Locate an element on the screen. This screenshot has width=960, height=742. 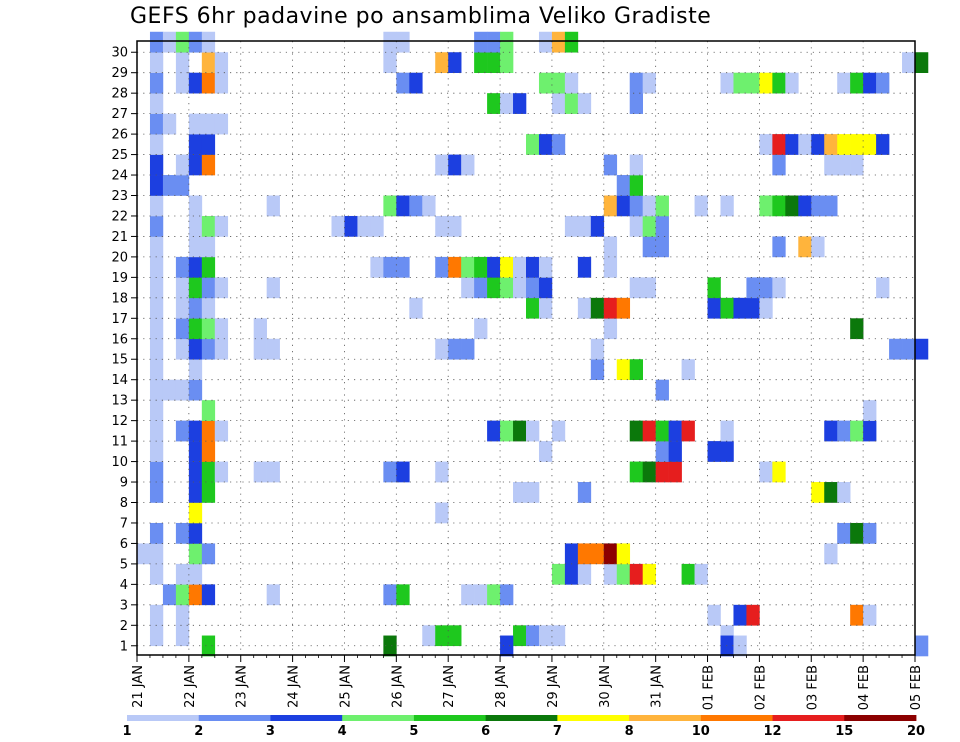
x-tick-label: 21 JAN is located at coordinates (138, 686).